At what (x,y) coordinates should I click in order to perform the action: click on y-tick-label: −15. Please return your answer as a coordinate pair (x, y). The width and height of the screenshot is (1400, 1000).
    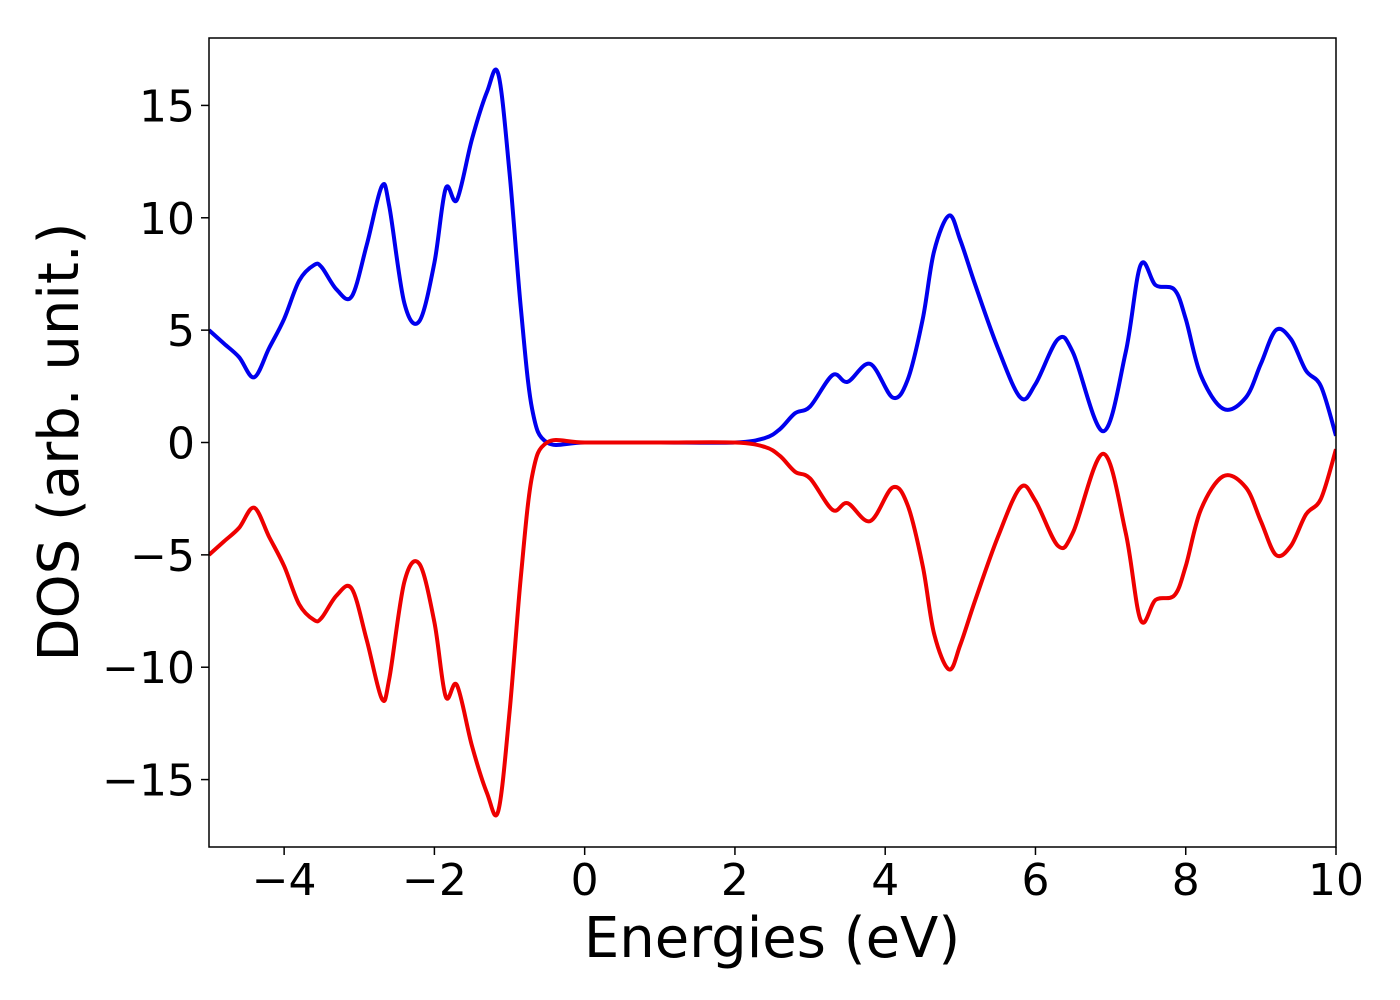
    Looking at the image, I should click on (148, 781).